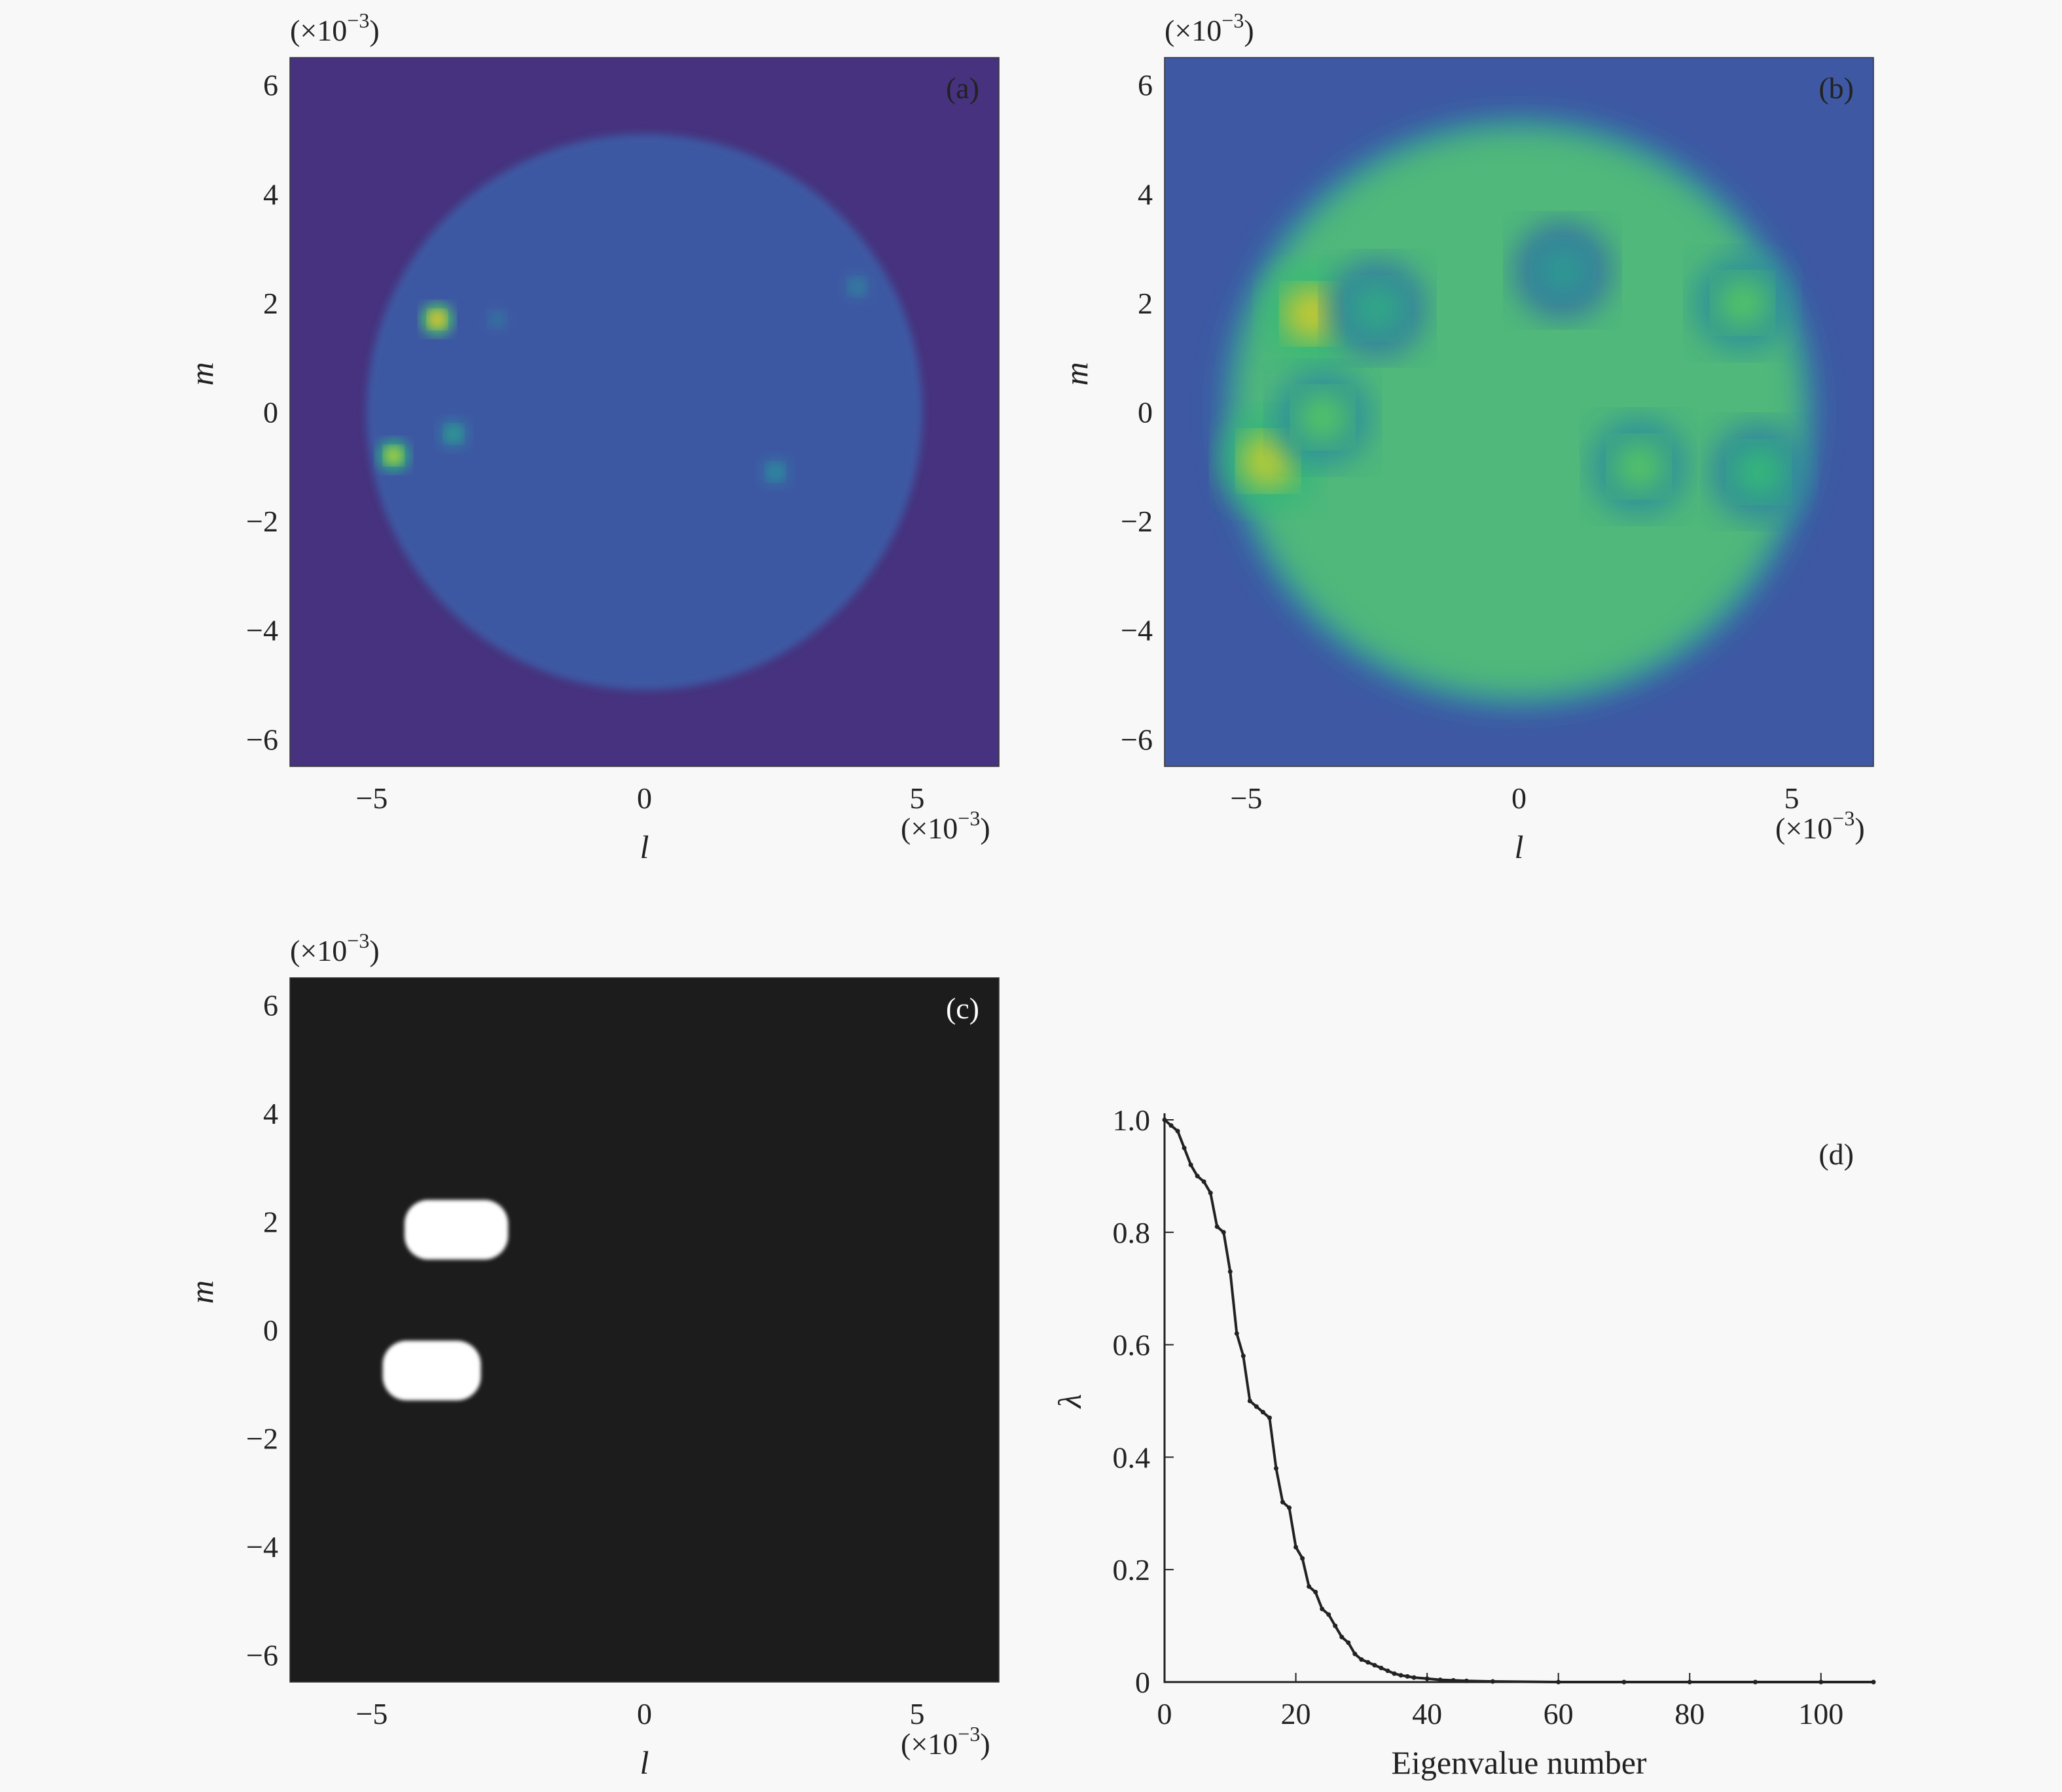 This screenshot has height=1792, width=2062. Describe the element at coordinates (1132, 1233) in the screenshot. I see `y-tick-label: 0.8` at that location.